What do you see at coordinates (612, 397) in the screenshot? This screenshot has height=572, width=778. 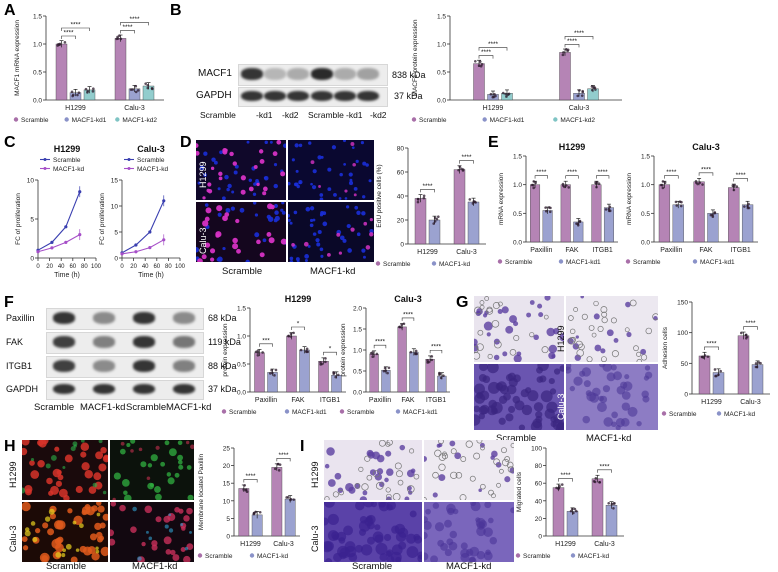 I see `adhesion-image-calu3-kd` at bounding box center [612, 397].